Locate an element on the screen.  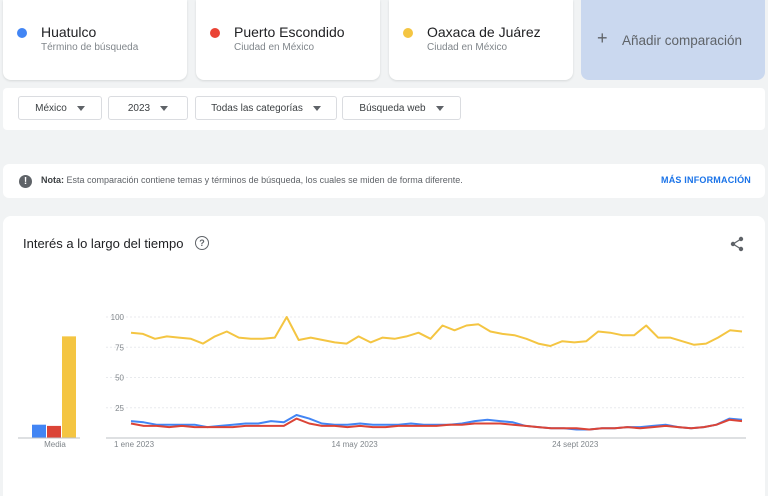
x-tick-label: 24 sept 2023 is located at coordinates (575, 444).